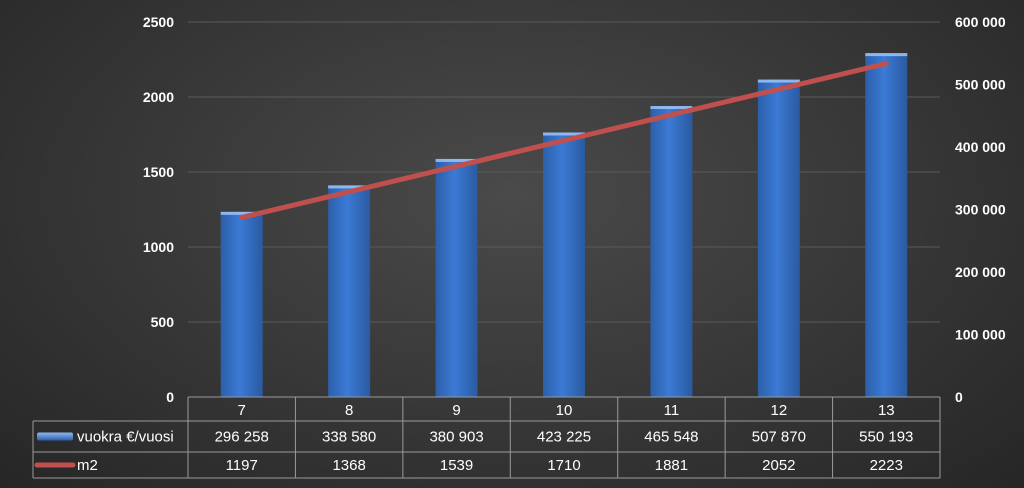 Image resolution: width=1024 pixels, height=488 pixels. What do you see at coordinates (55, 436) in the screenshot?
I see `legend-key-bar` at bounding box center [55, 436].